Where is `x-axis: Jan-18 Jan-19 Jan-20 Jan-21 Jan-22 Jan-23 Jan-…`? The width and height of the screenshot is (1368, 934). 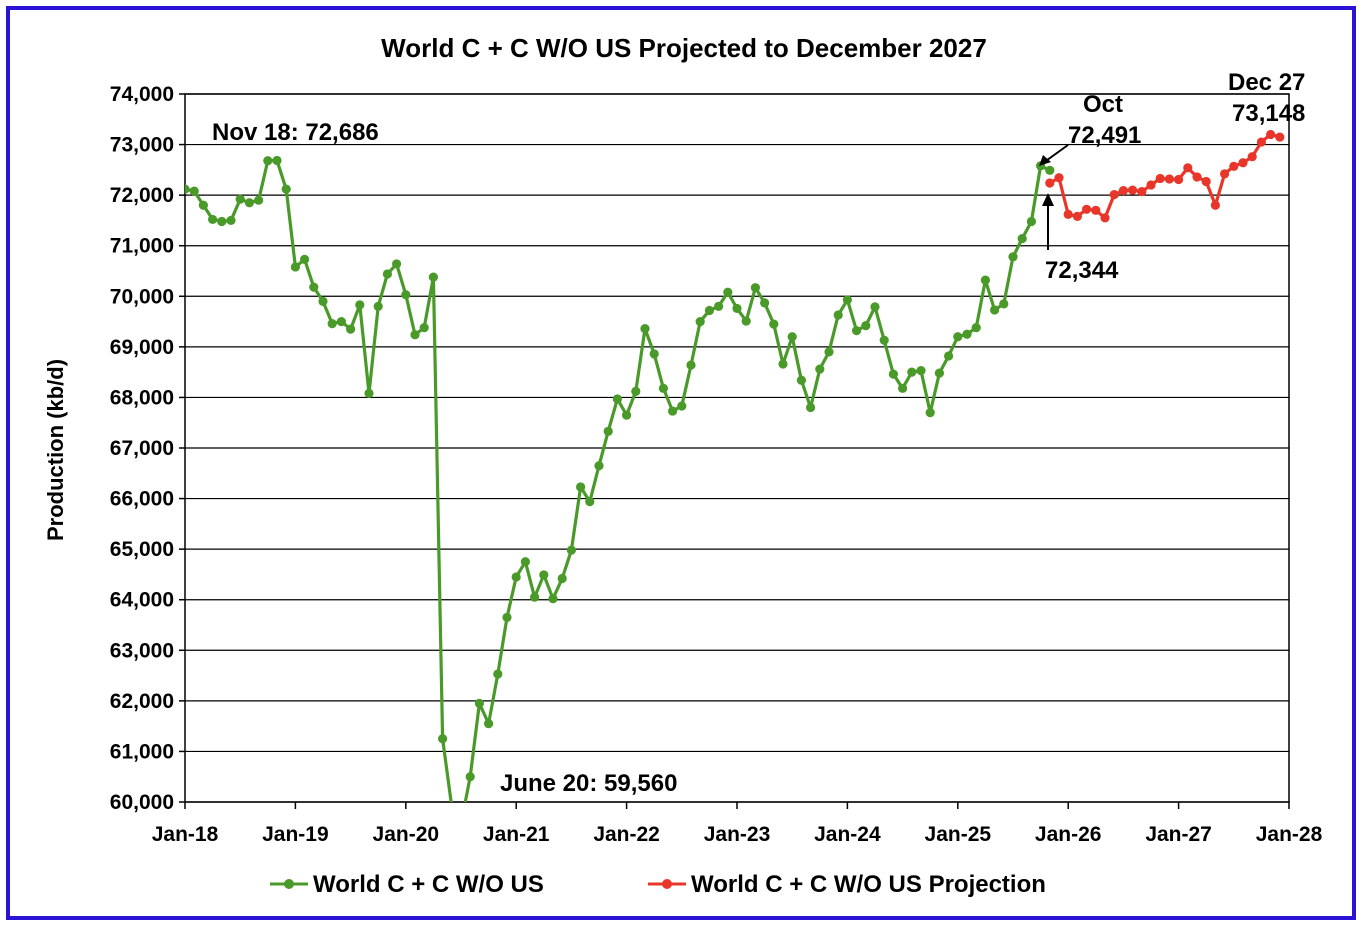 x-axis: Jan-18 Jan-19 Jan-20 Jan-21 Jan-22 Jan-23 Jan-… is located at coordinates (737, 824).